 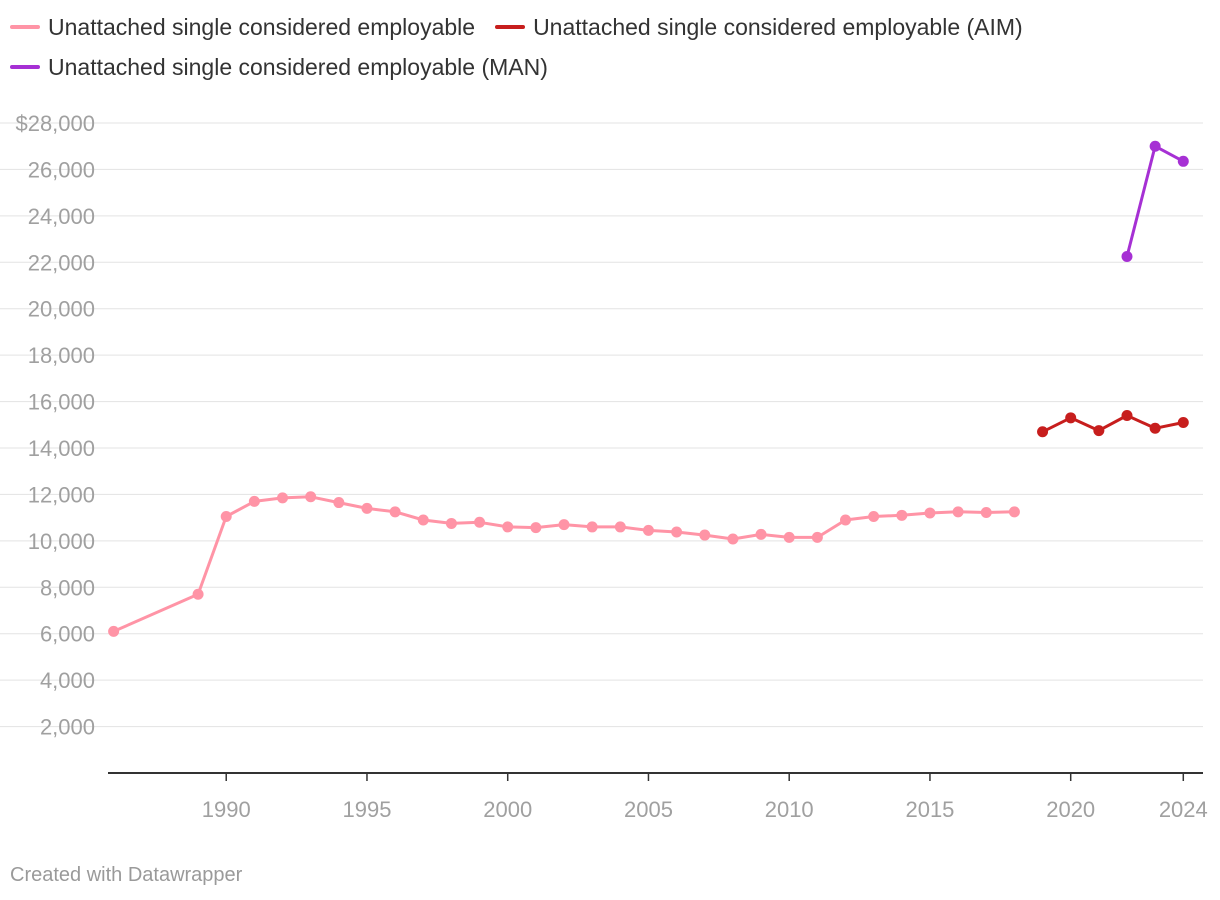 What do you see at coordinates (61, 169) in the screenshot?
I see `y-tick-label: 26,000` at bounding box center [61, 169].